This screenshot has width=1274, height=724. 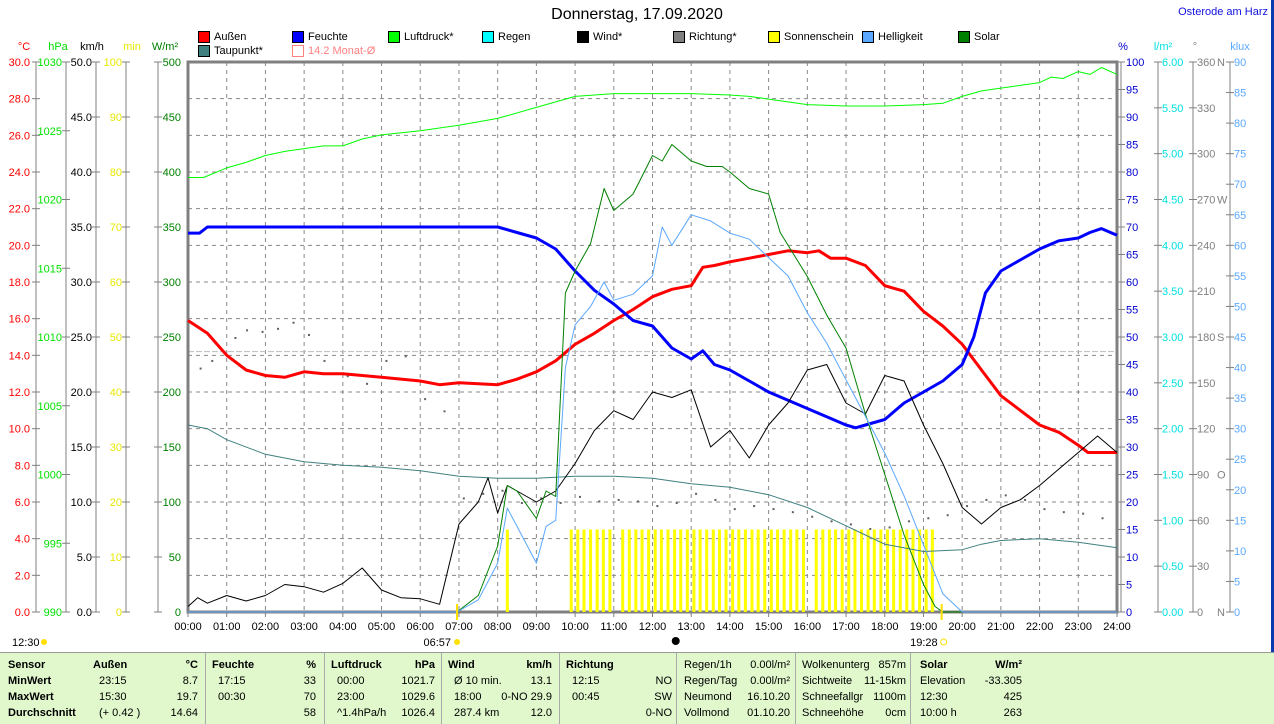 I want to click on lux-tick-label: 10, so click(x=1240, y=552).